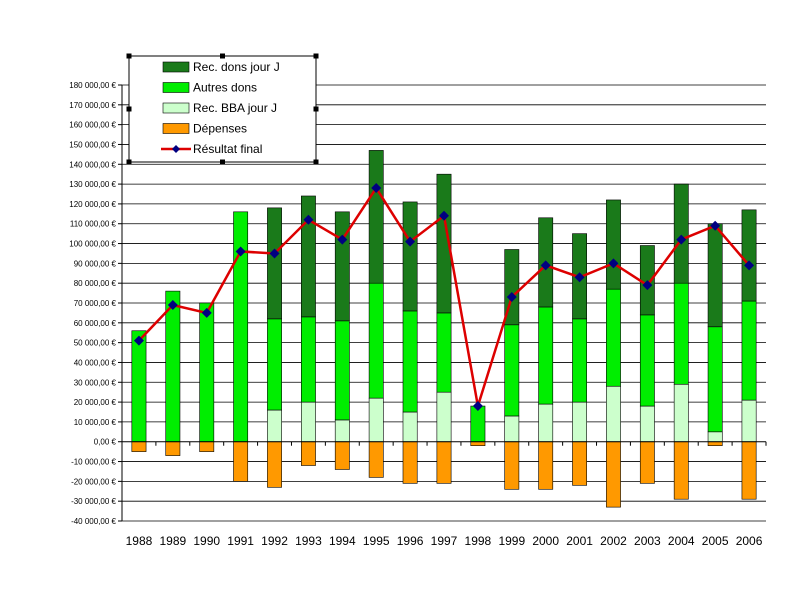 This screenshot has height=600, width=800. What do you see at coordinates (93, 481) in the screenshot?
I see `y-tick-label: -20 000,00 €` at bounding box center [93, 481].